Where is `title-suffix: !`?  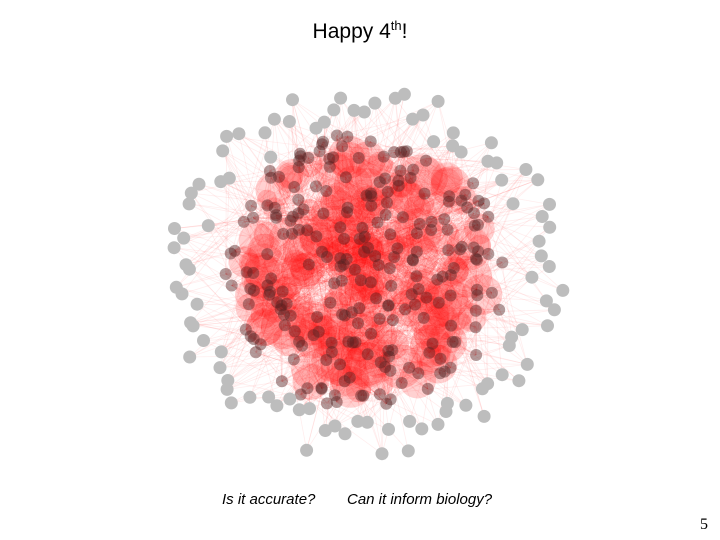 title-suffix: ! is located at coordinates (404, 31).